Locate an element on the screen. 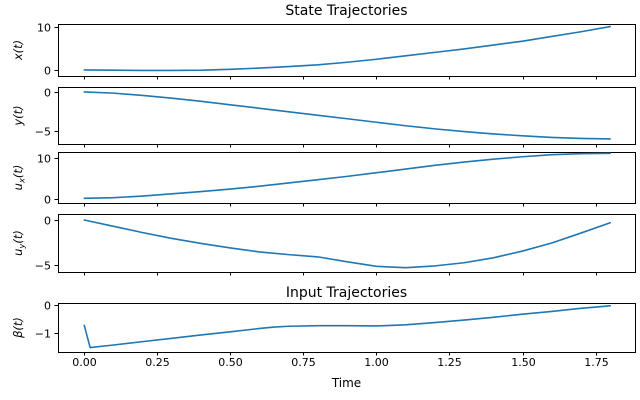 This screenshot has width=640, height=400. ylabel-beta: β(t) is located at coordinates (18, 328).